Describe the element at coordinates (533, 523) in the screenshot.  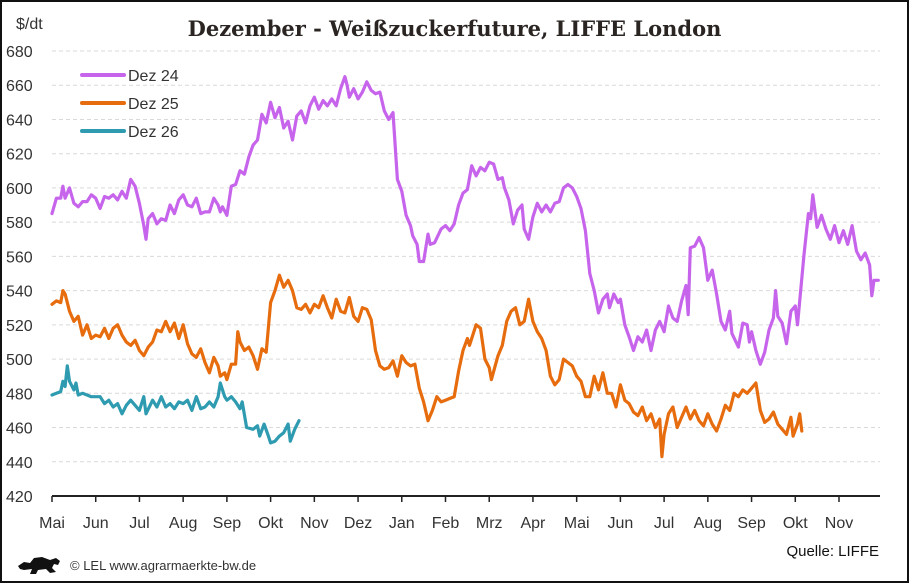
I see `x-tick-label: Apr` at that location.